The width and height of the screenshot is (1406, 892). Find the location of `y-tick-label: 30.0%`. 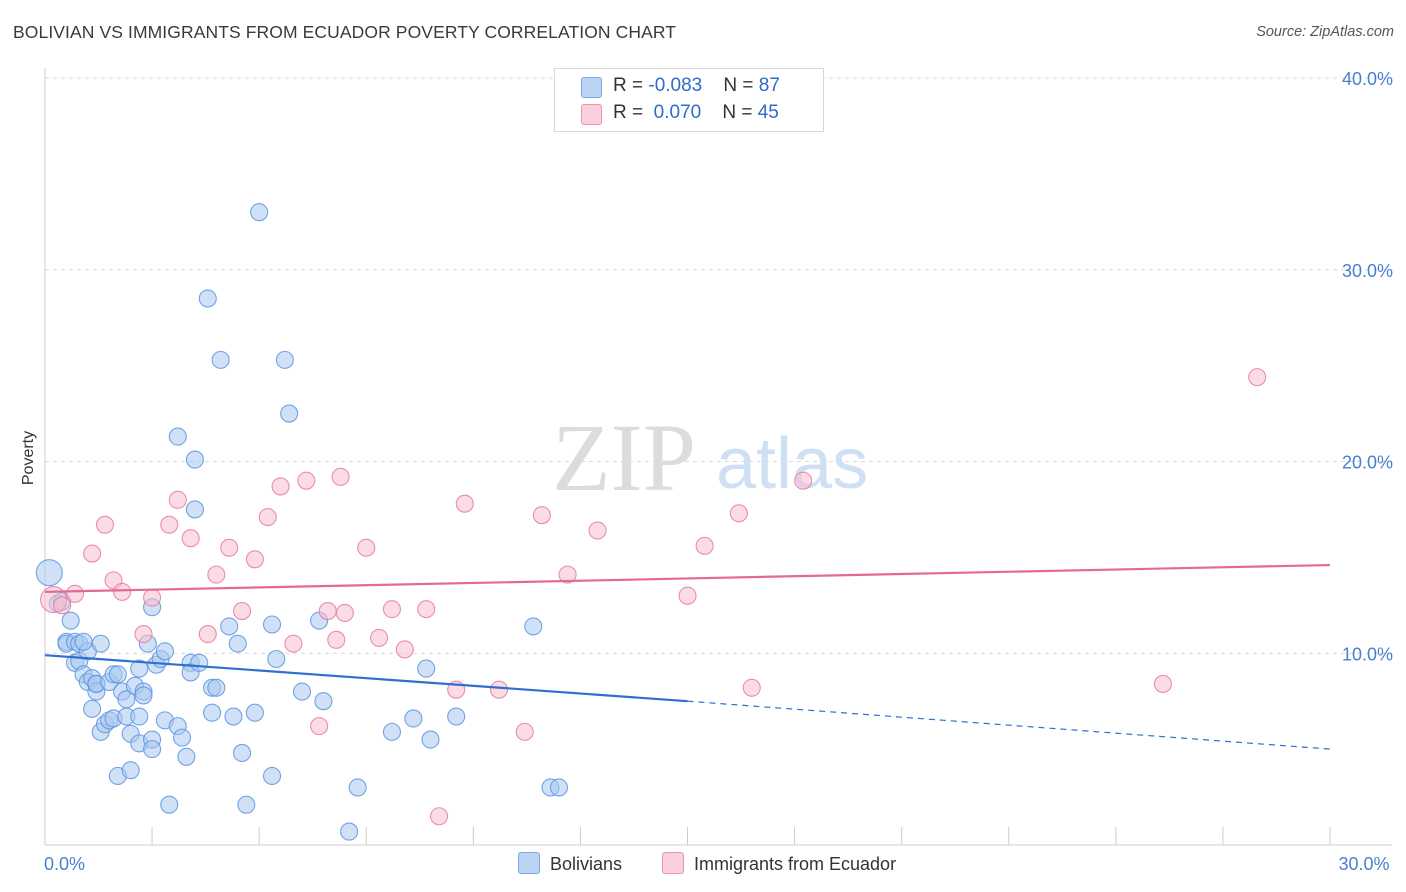

y-tick-label: 30.0% is located at coordinates (1367, 271).